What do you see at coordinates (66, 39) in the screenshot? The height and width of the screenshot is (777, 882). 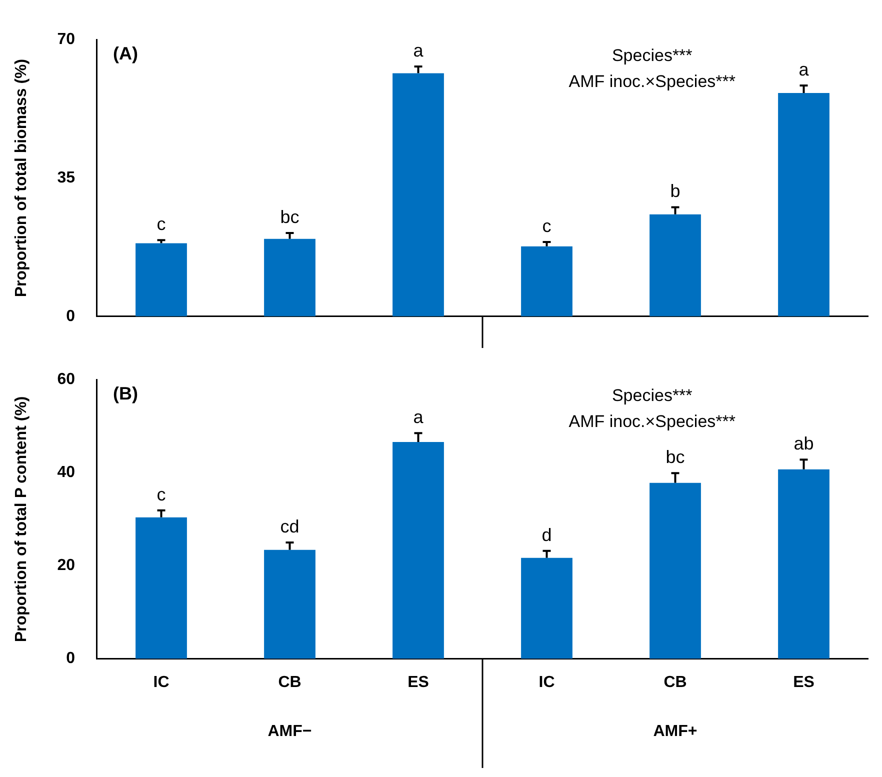 I see `y-tick-label: 70` at bounding box center [66, 39].